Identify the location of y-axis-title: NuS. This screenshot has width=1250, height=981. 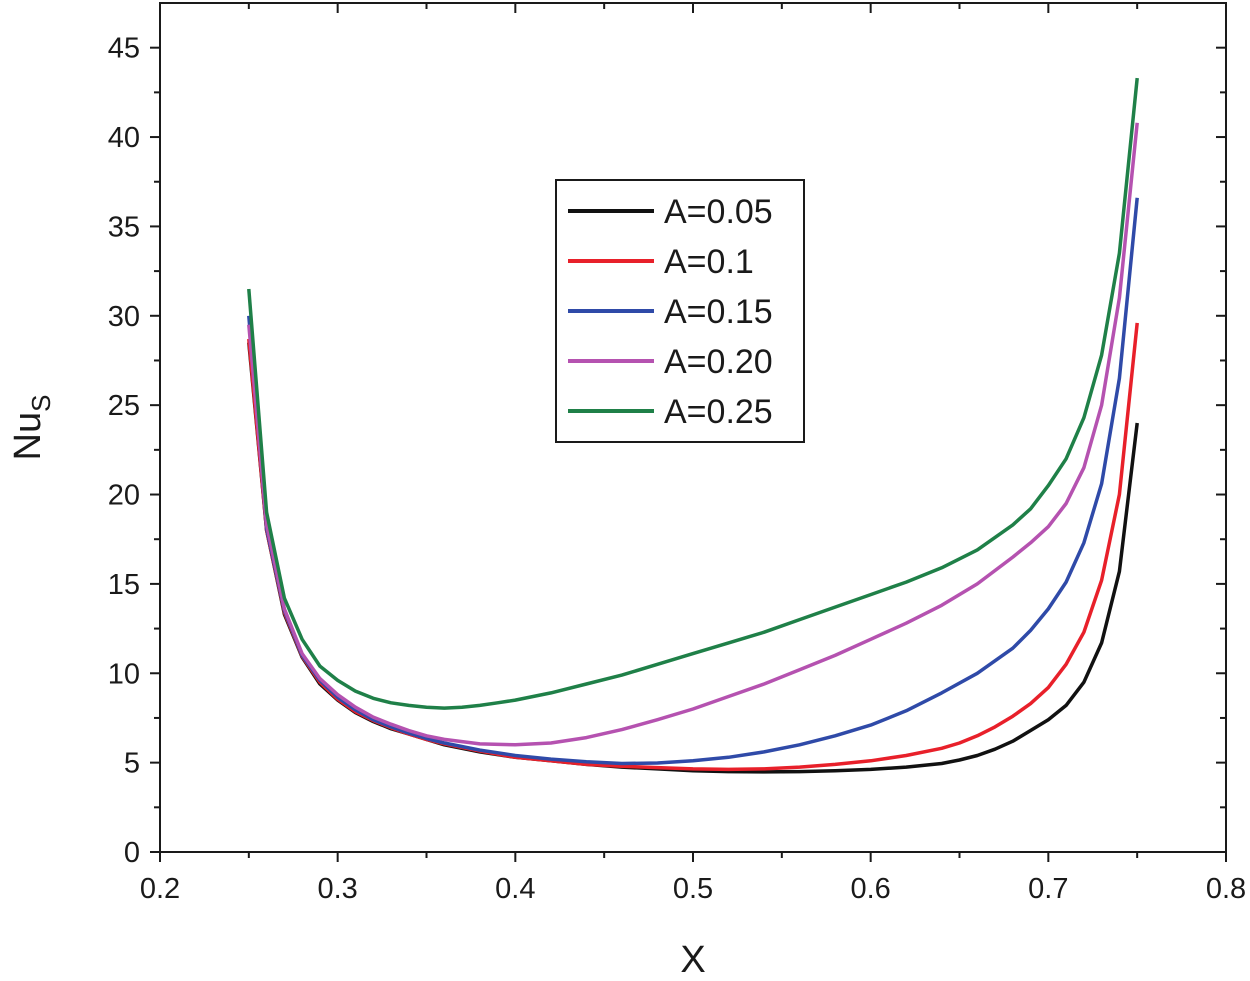
(31, 428).